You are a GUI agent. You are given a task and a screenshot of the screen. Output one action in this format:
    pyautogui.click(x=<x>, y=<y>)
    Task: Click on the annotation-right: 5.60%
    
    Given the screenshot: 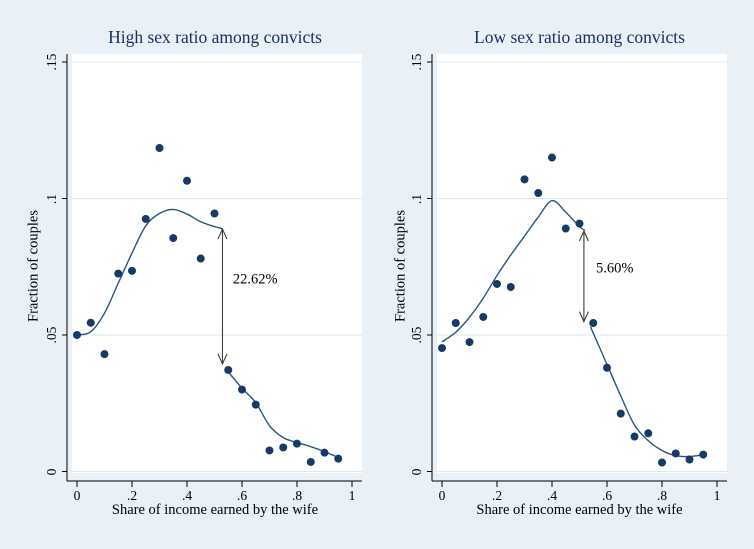 What is the action you would take?
    pyautogui.click(x=615, y=268)
    